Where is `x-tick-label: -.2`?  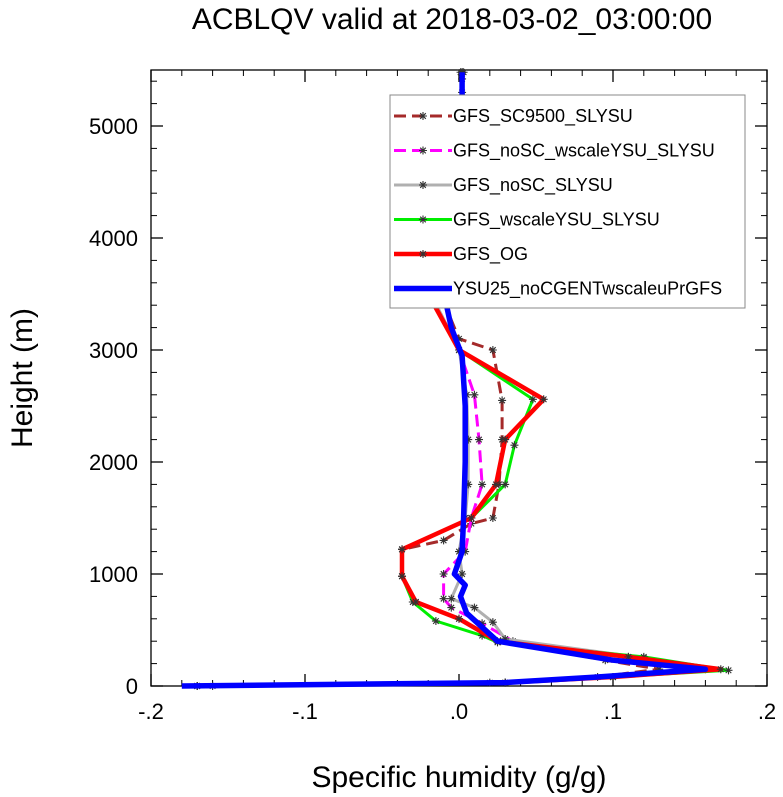
x-tick-label: -.2 is located at coordinates (151, 711).